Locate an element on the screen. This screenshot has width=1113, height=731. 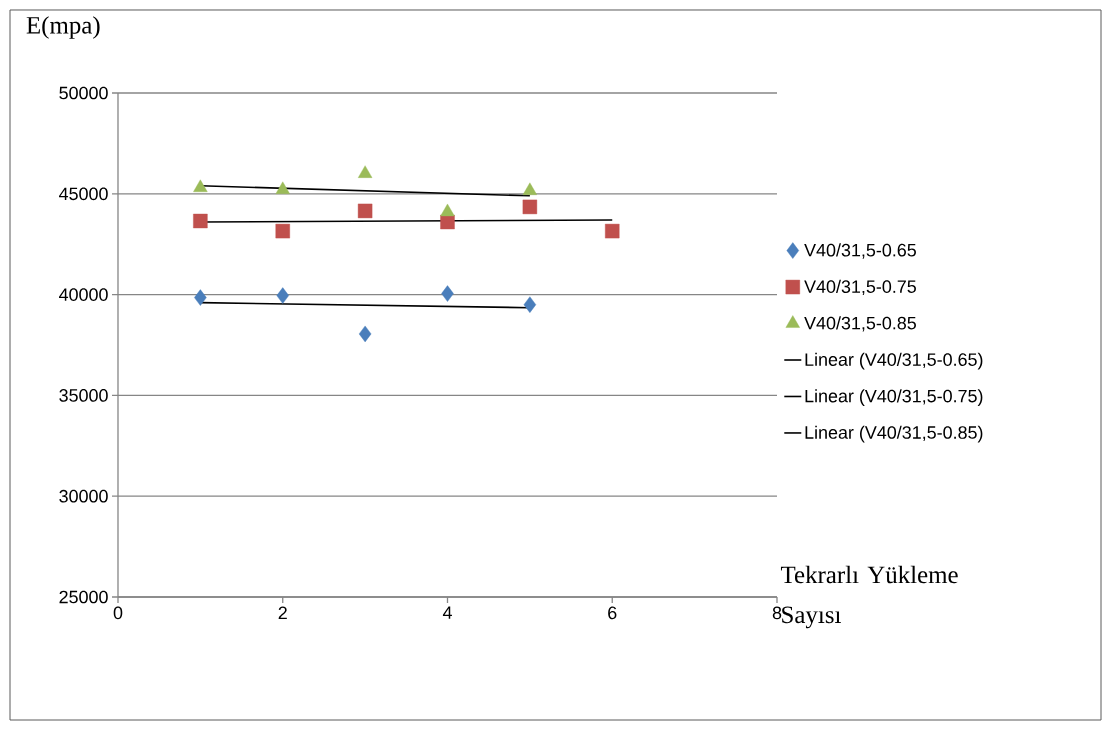
legend-label: V40/31,5-0.85 is located at coordinates (860, 324).